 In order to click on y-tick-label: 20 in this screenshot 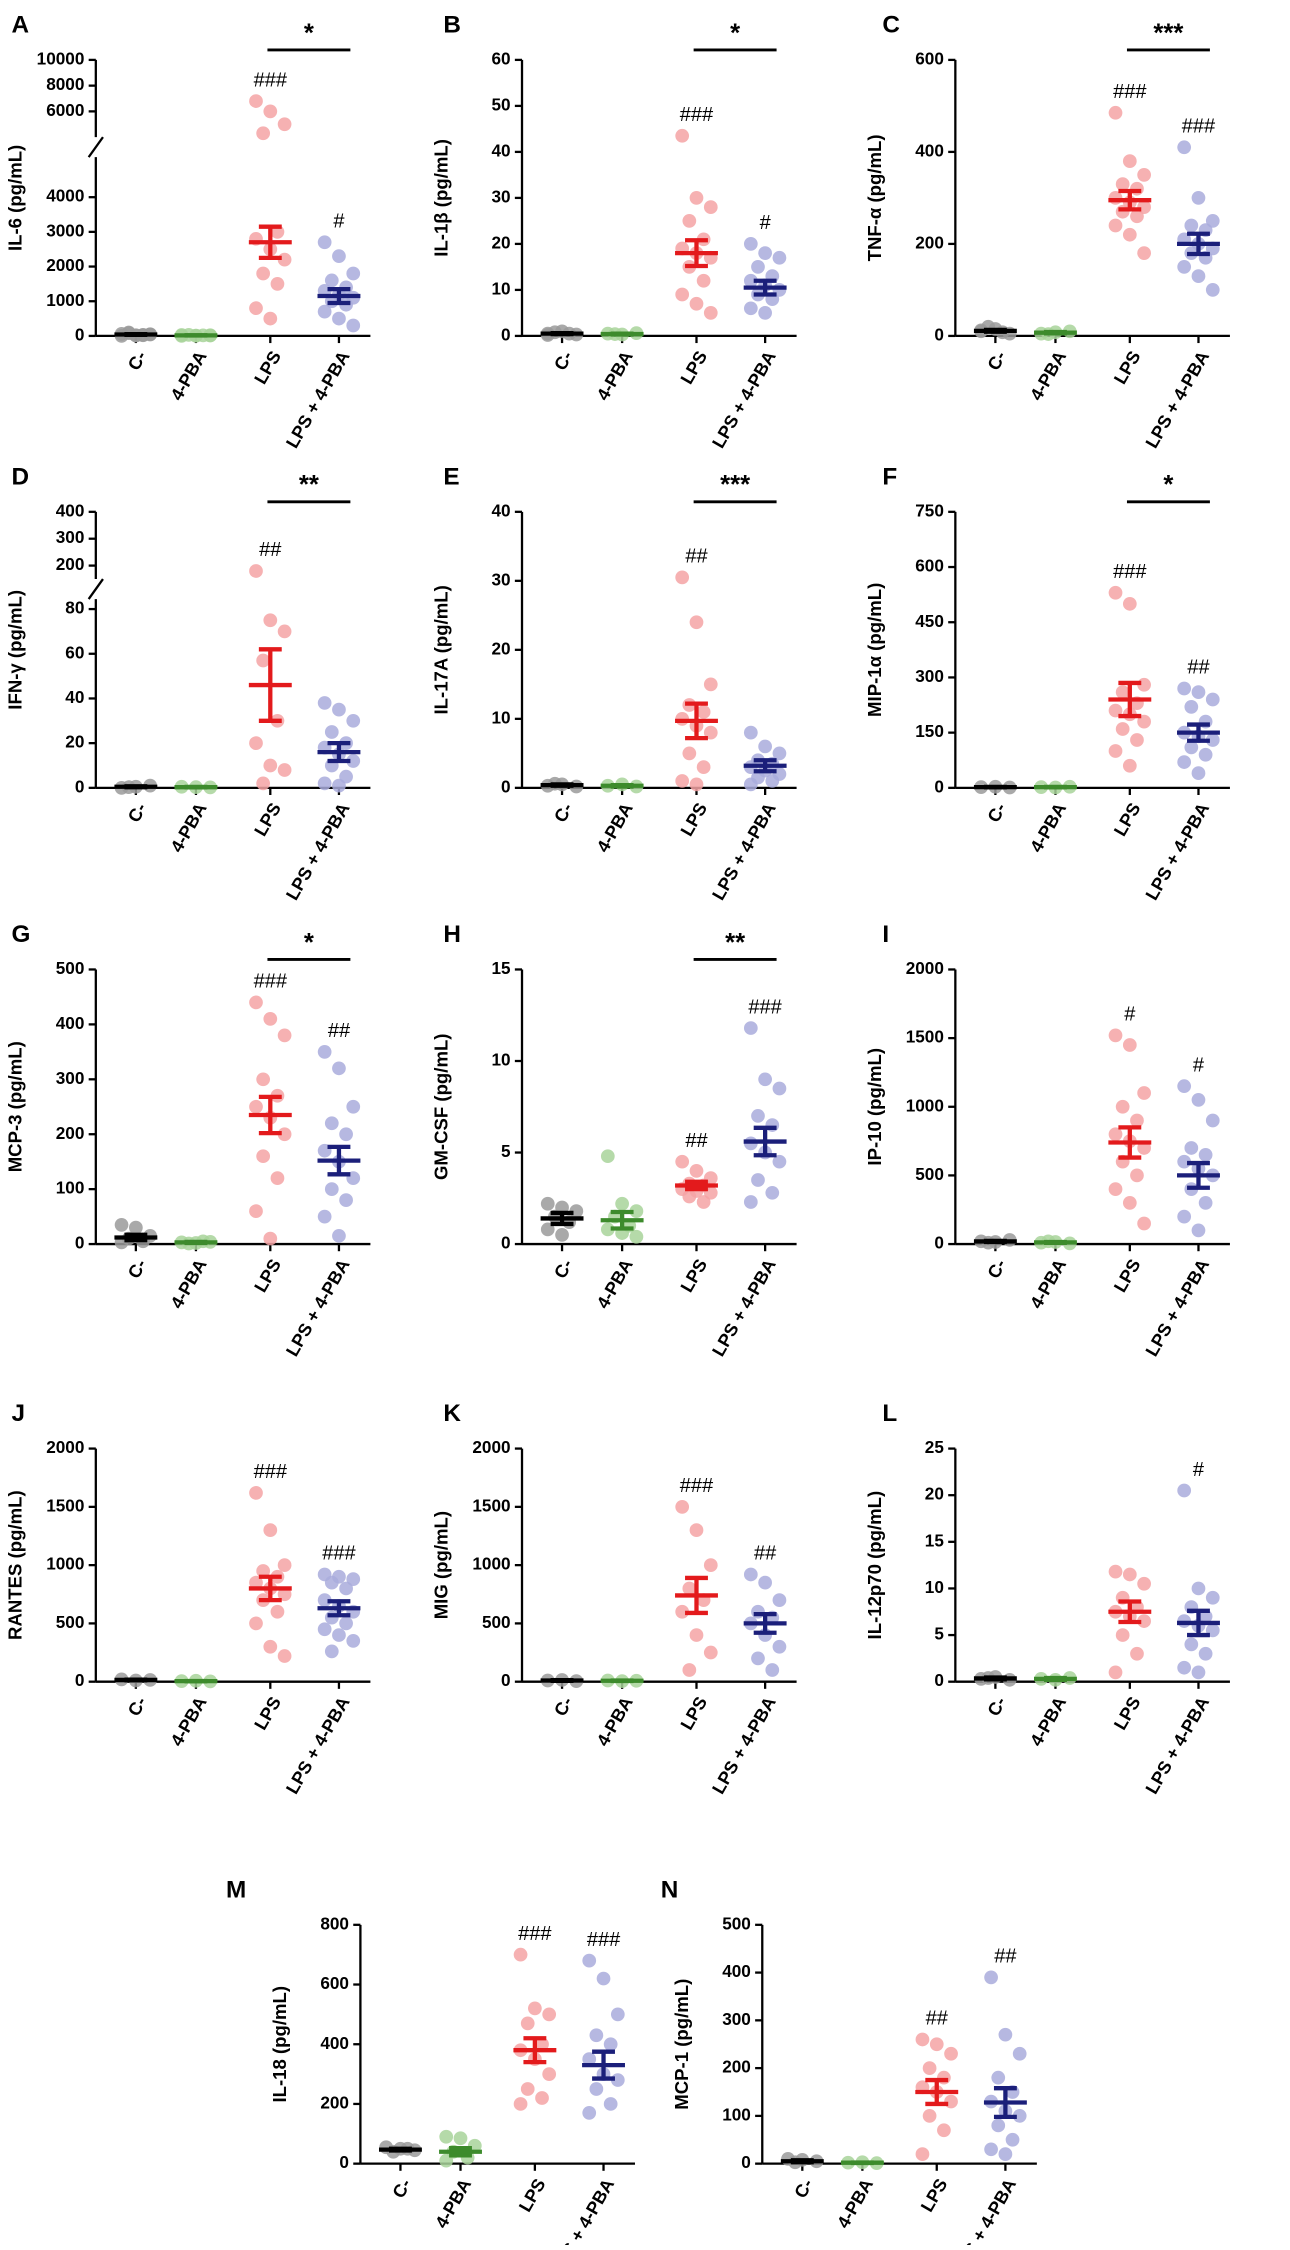, I will do `click(500, 242)`.